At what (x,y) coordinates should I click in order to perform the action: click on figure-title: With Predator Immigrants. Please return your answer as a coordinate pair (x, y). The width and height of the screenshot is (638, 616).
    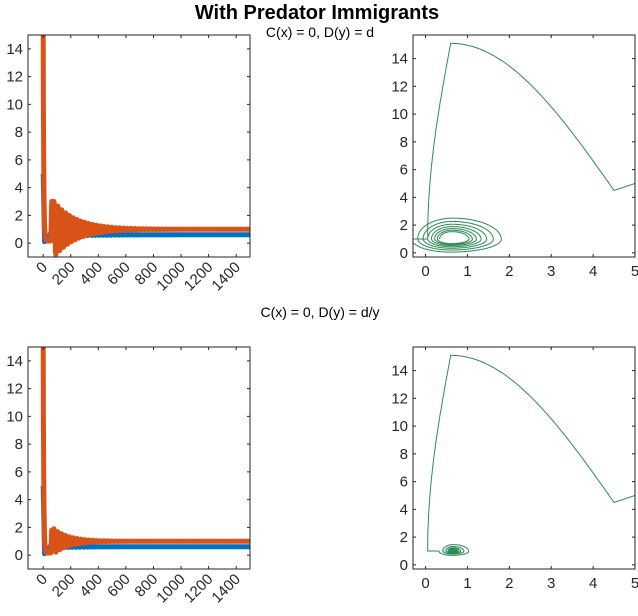
    Looking at the image, I should click on (317, 13).